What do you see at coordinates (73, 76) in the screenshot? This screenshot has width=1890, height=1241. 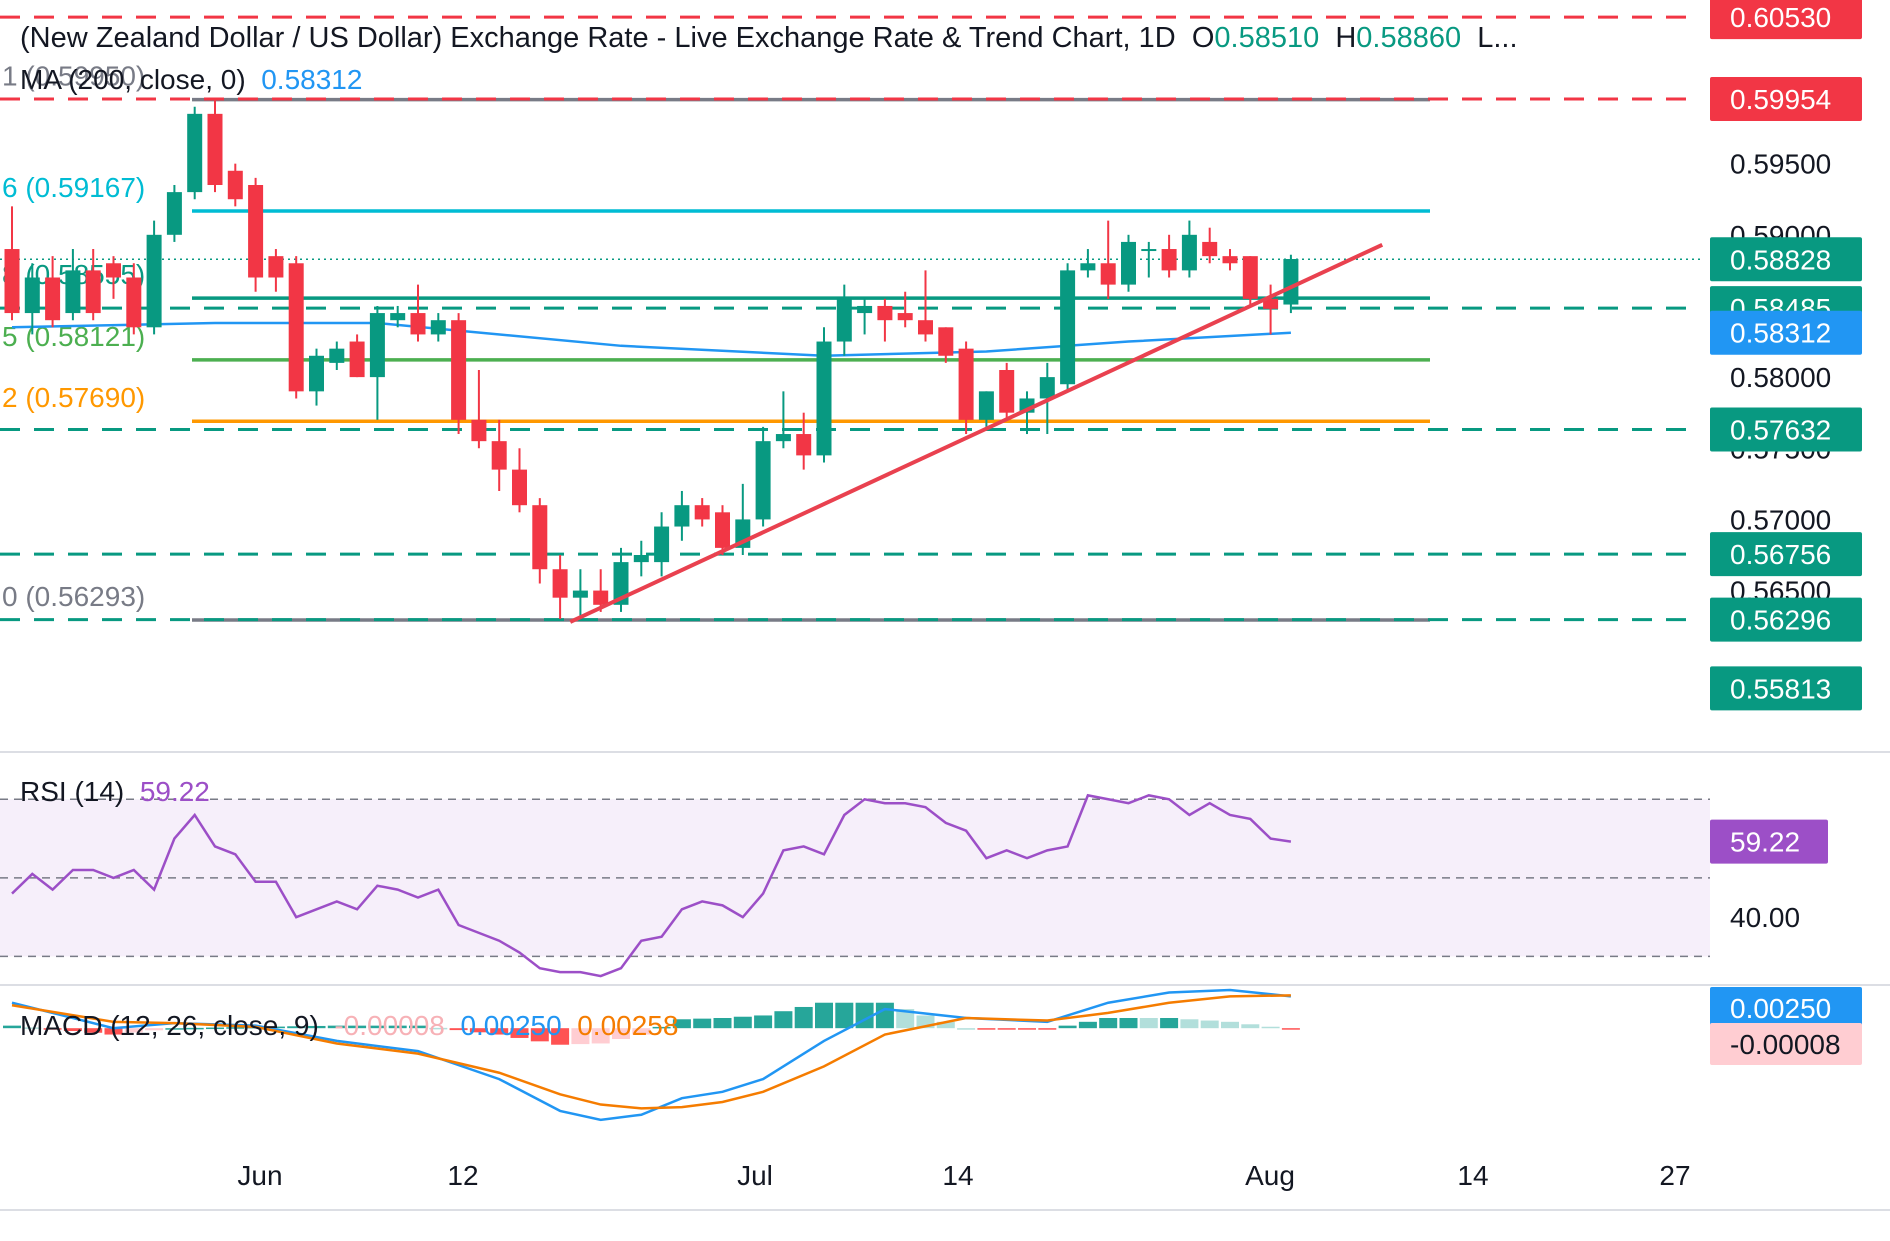 I see `fib-label: 1 (0.59950)` at bounding box center [73, 76].